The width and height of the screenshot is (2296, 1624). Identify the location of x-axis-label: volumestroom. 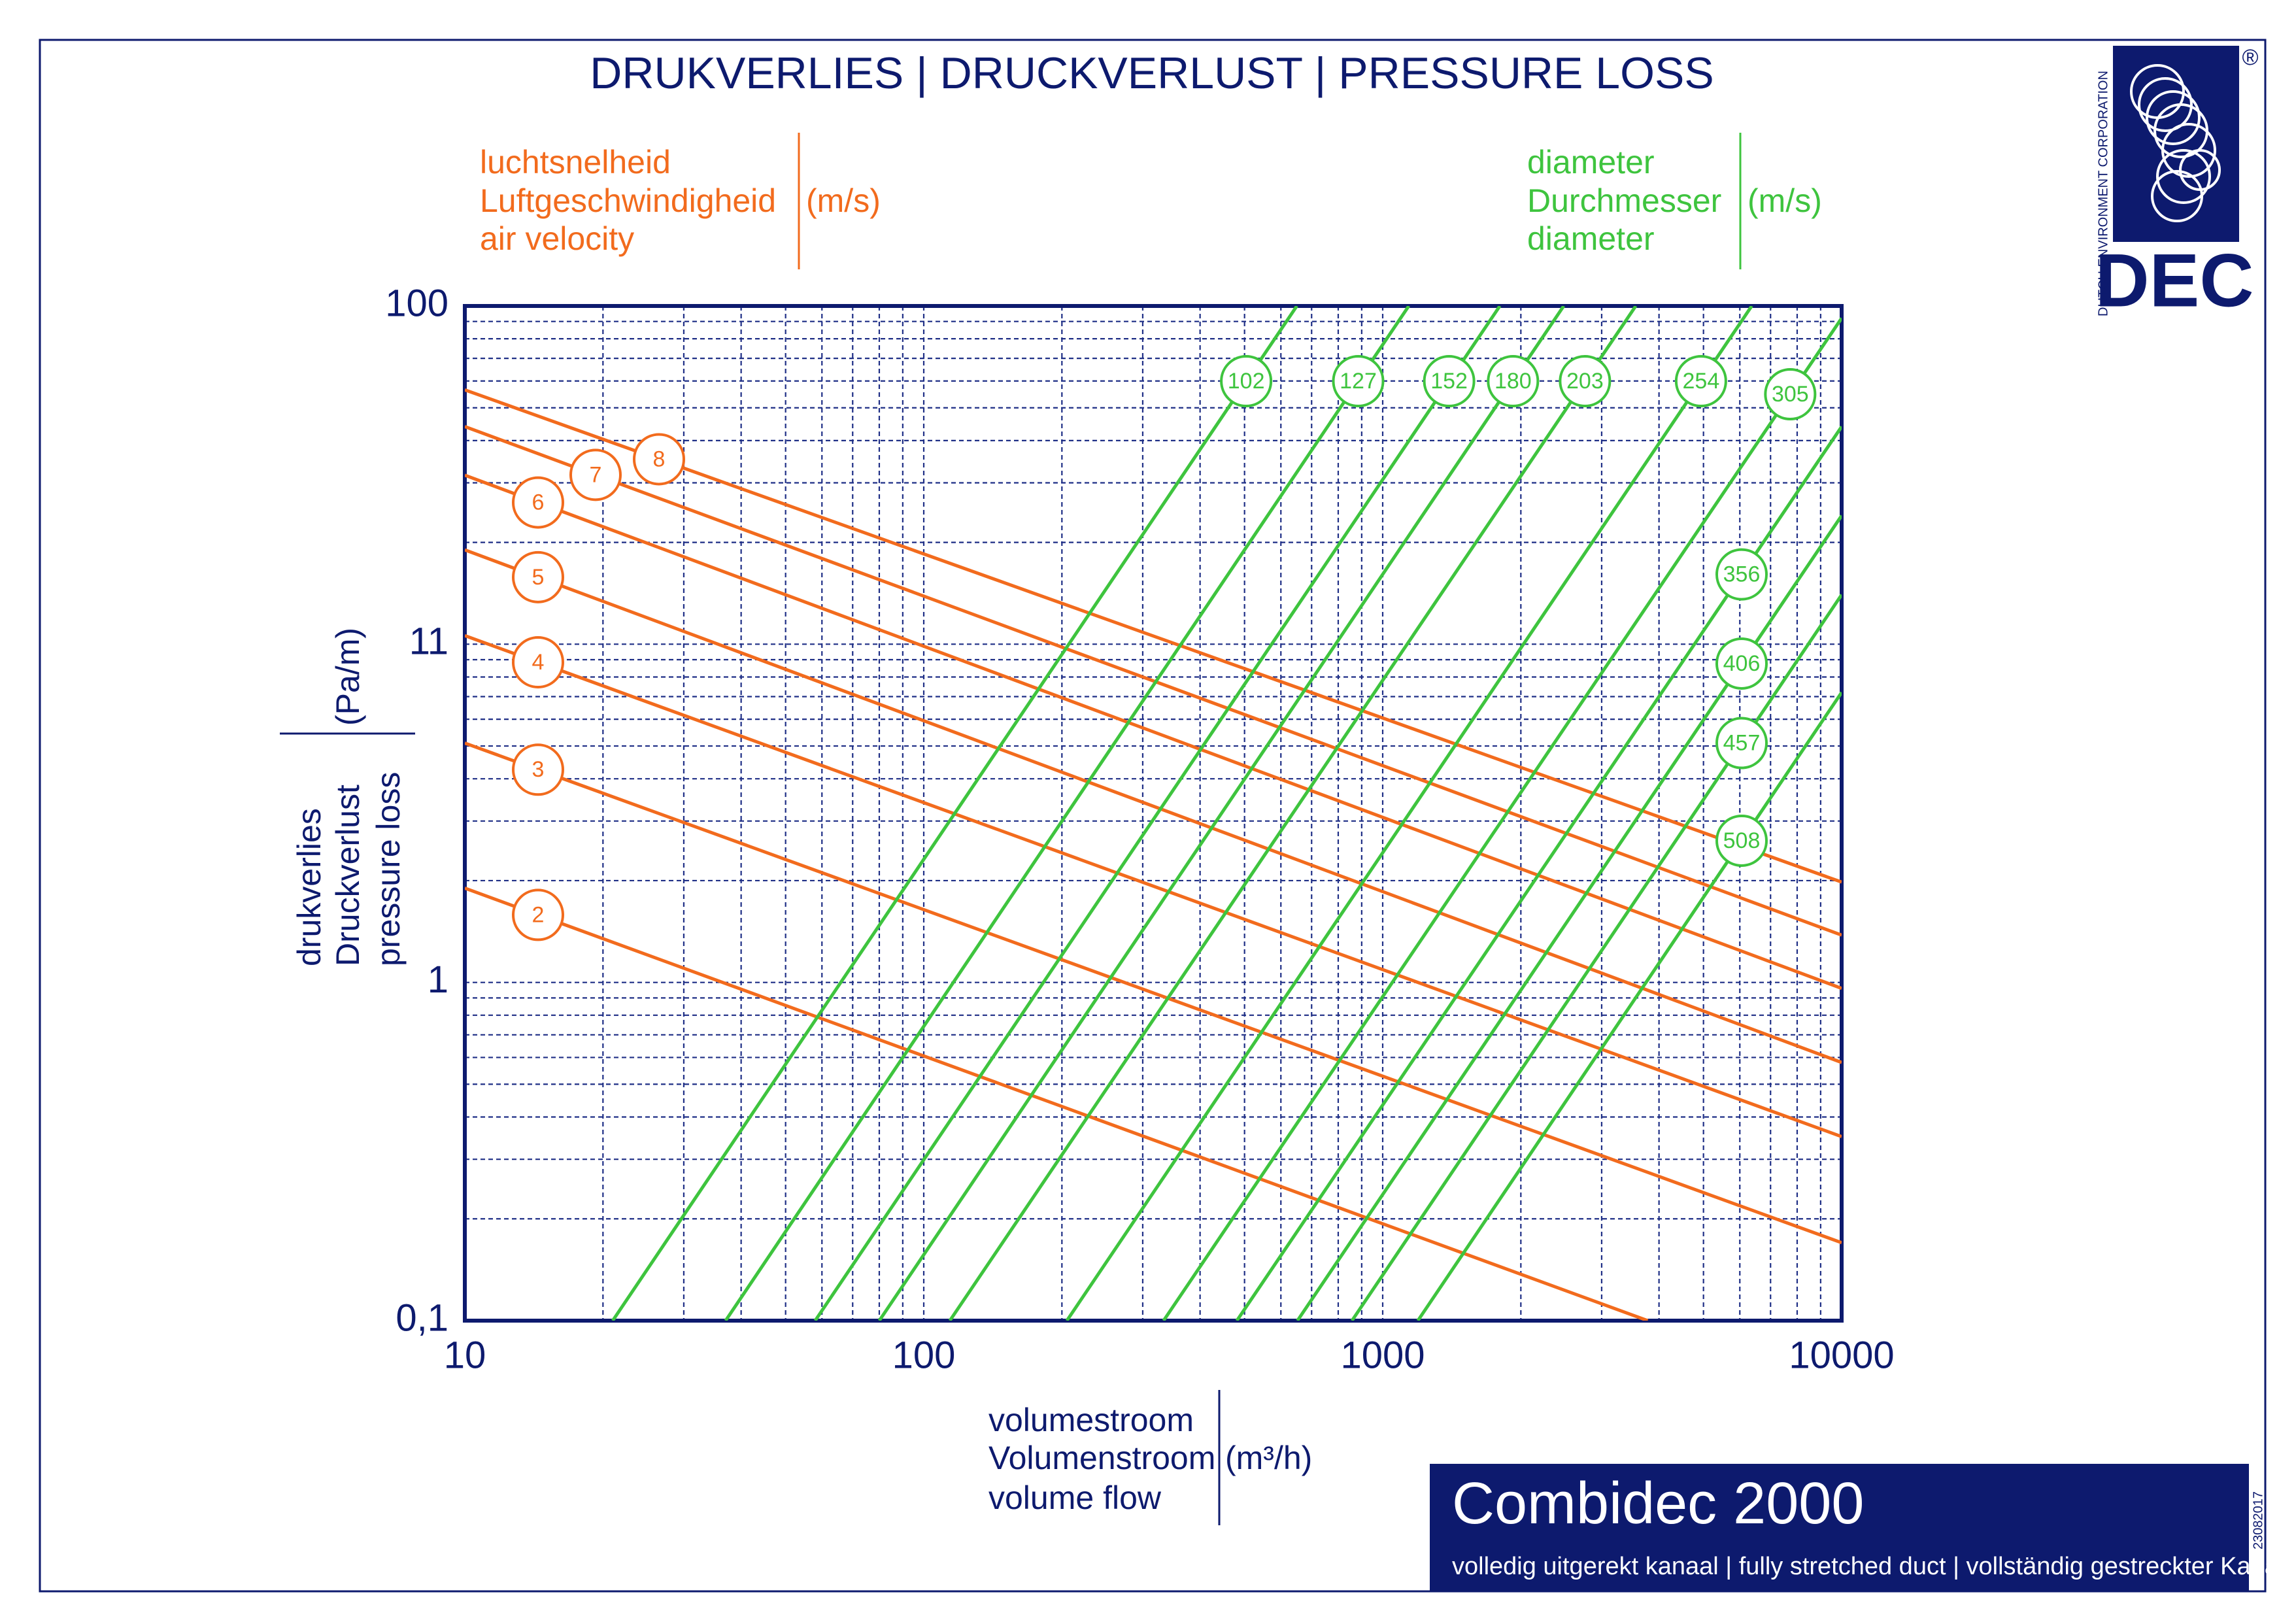
(1091, 1420).